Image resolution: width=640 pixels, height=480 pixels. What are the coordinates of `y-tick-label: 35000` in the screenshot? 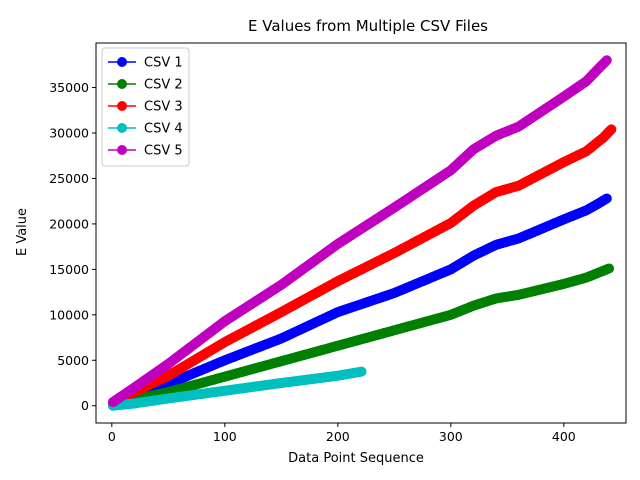 It's located at (69, 87).